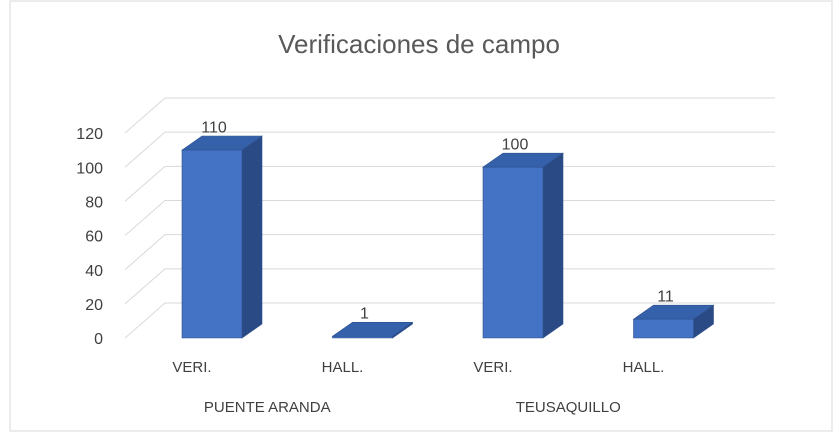 This screenshot has width=838, height=433. I want to click on group-label: PUENTE ARANDA, so click(267, 407).